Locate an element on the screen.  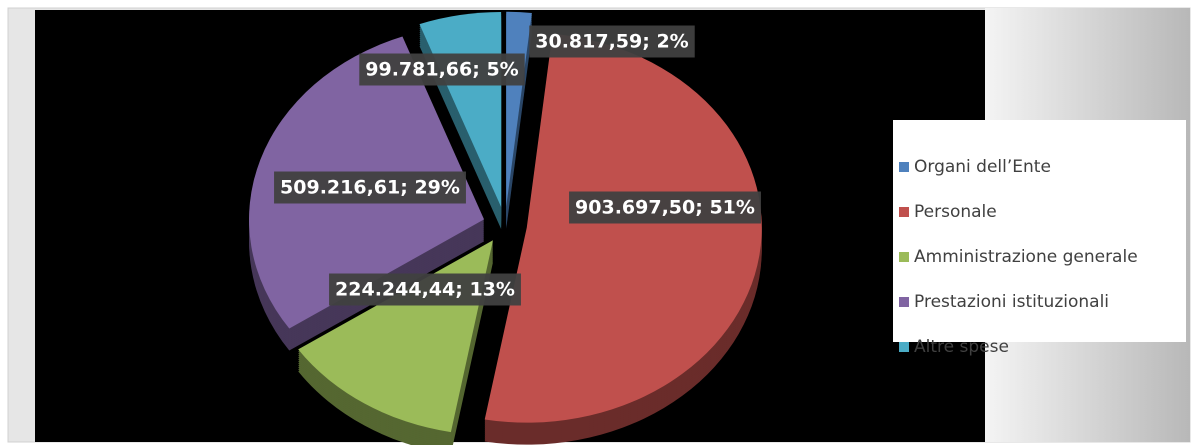
data-label-text: 30.817,59; 2% is located at coordinates (611, 42).